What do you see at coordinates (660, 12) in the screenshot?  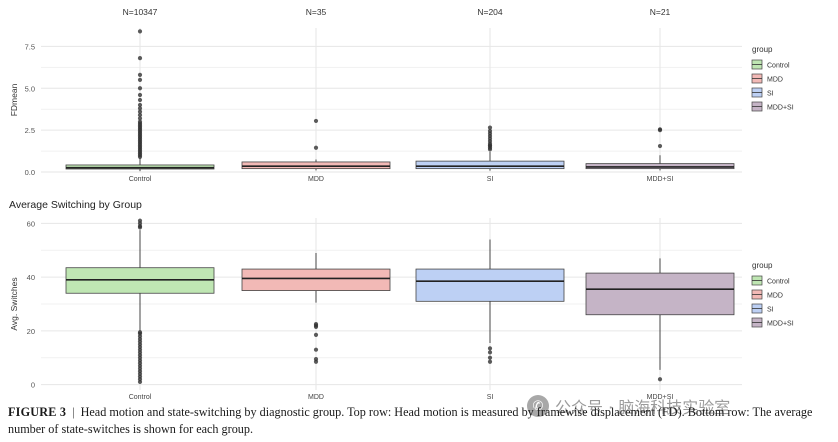 I see `sample-size-label: N=21` at bounding box center [660, 12].